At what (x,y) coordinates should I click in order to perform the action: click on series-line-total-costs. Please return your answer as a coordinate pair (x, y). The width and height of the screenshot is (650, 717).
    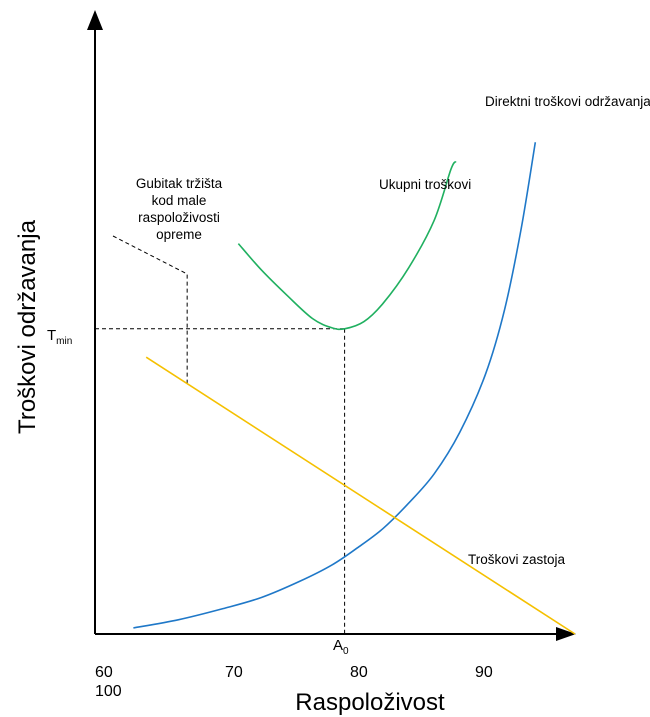
    Looking at the image, I should click on (347, 245).